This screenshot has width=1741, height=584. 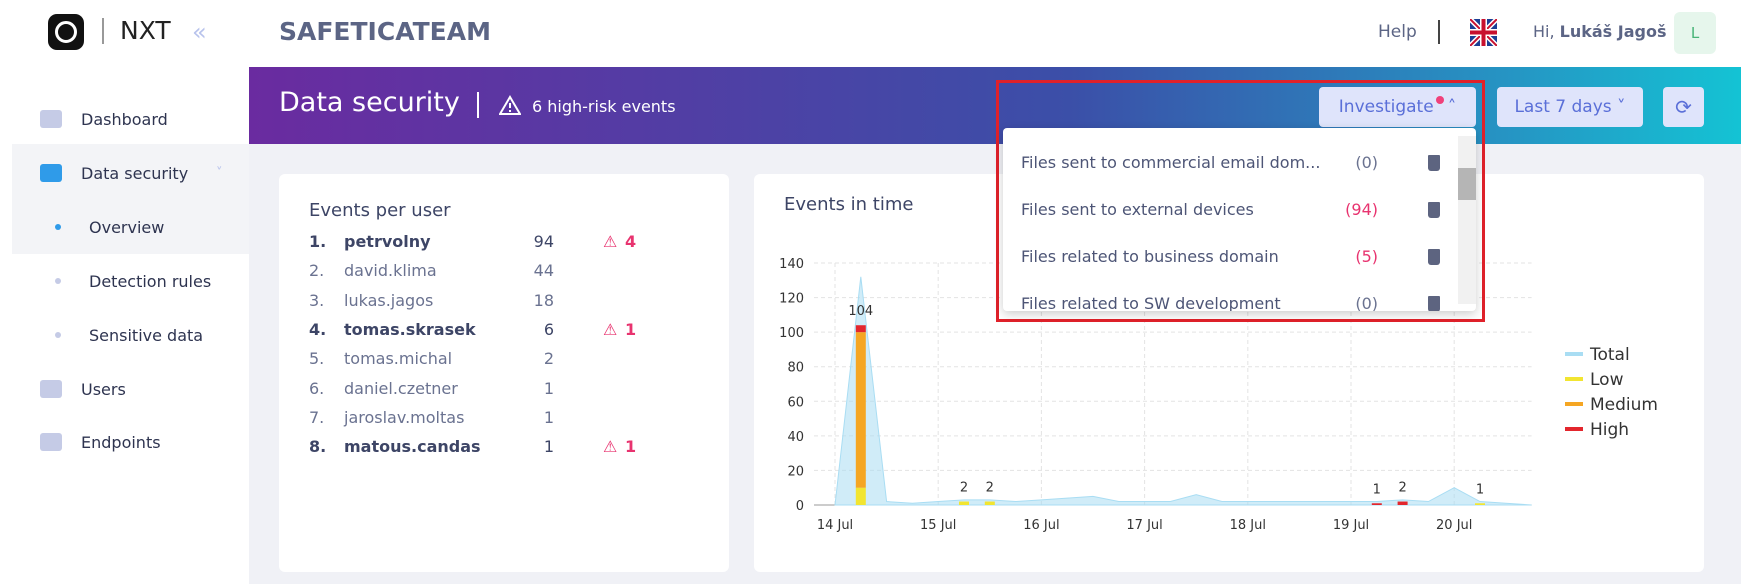 What do you see at coordinates (509, 305) in the screenshot?
I see `user-row: 3. lukas.jagos 18` at bounding box center [509, 305].